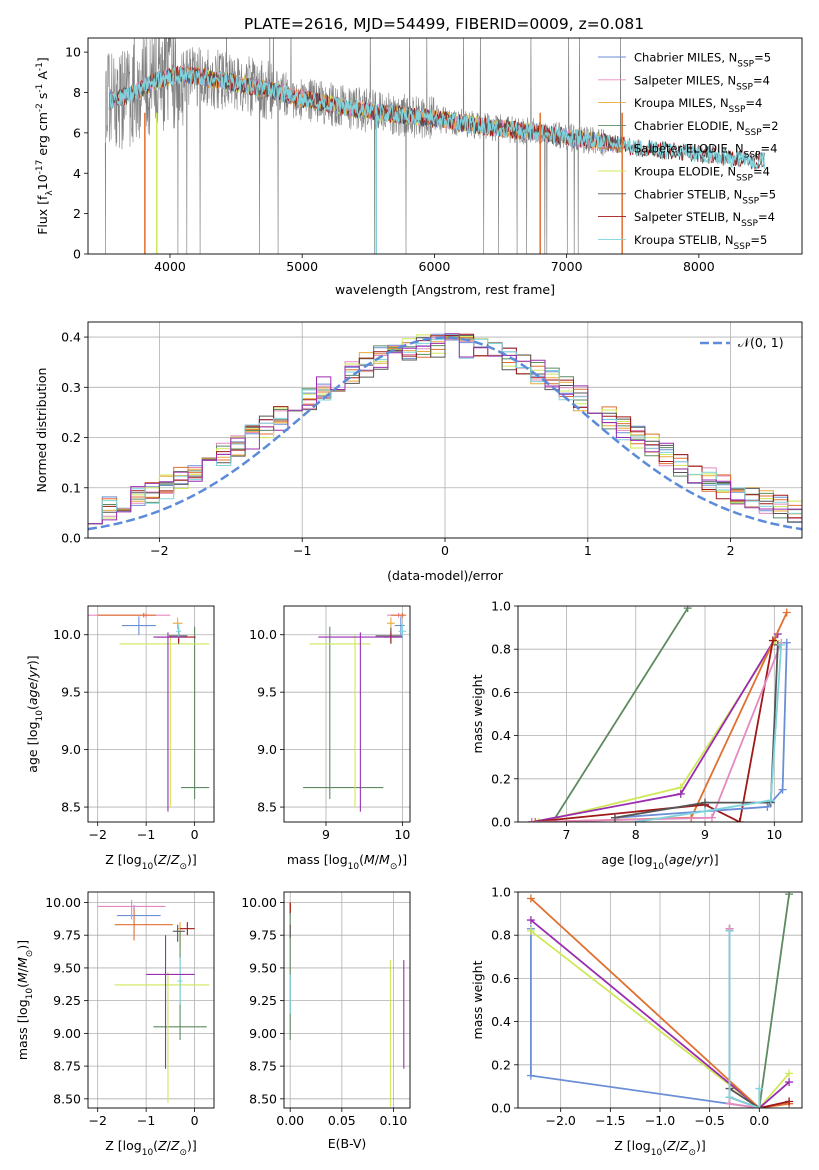 The image size is (819, 1170). What do you see at coordinates (659, 862) in the screenshot?
I see `x-axis-label: age [log10(age/yr)]` at bounding box center [659, 862].